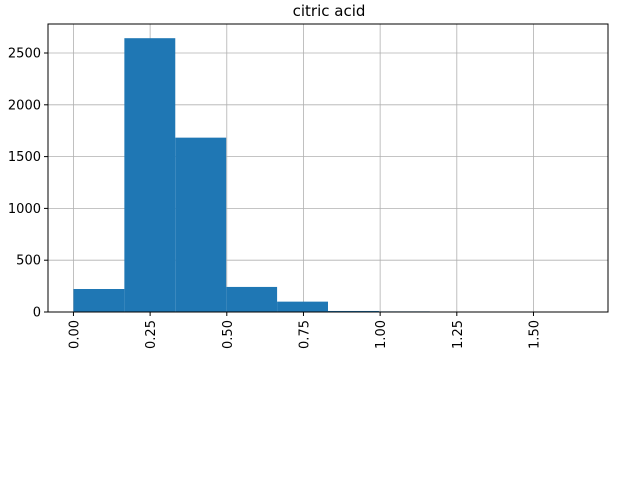 The image size is (640, 480). What do you see at coordinates (458, 334) in the screenshot?
I see `x-tick-label-5: 1.25` at bounding box center [458, 334].